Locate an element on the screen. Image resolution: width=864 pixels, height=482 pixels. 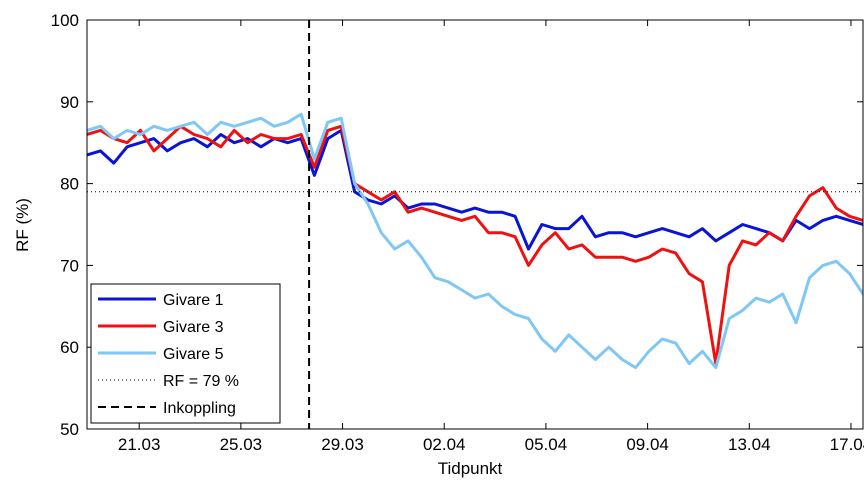
legend-label-4: RF = 79 % is located at coordinates (201, 381).